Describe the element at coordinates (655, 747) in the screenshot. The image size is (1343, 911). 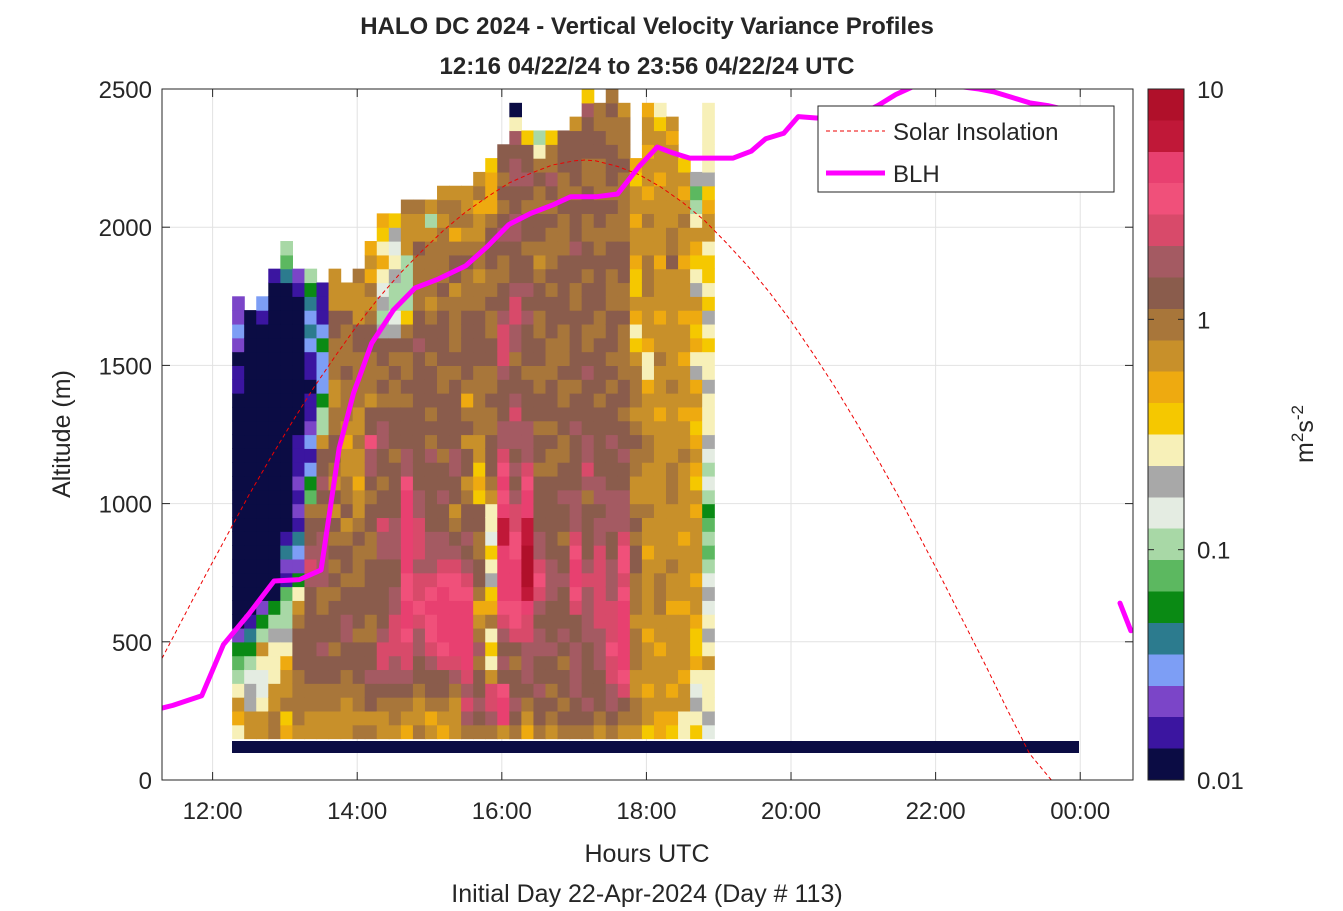
I see `surface-band` at that location.